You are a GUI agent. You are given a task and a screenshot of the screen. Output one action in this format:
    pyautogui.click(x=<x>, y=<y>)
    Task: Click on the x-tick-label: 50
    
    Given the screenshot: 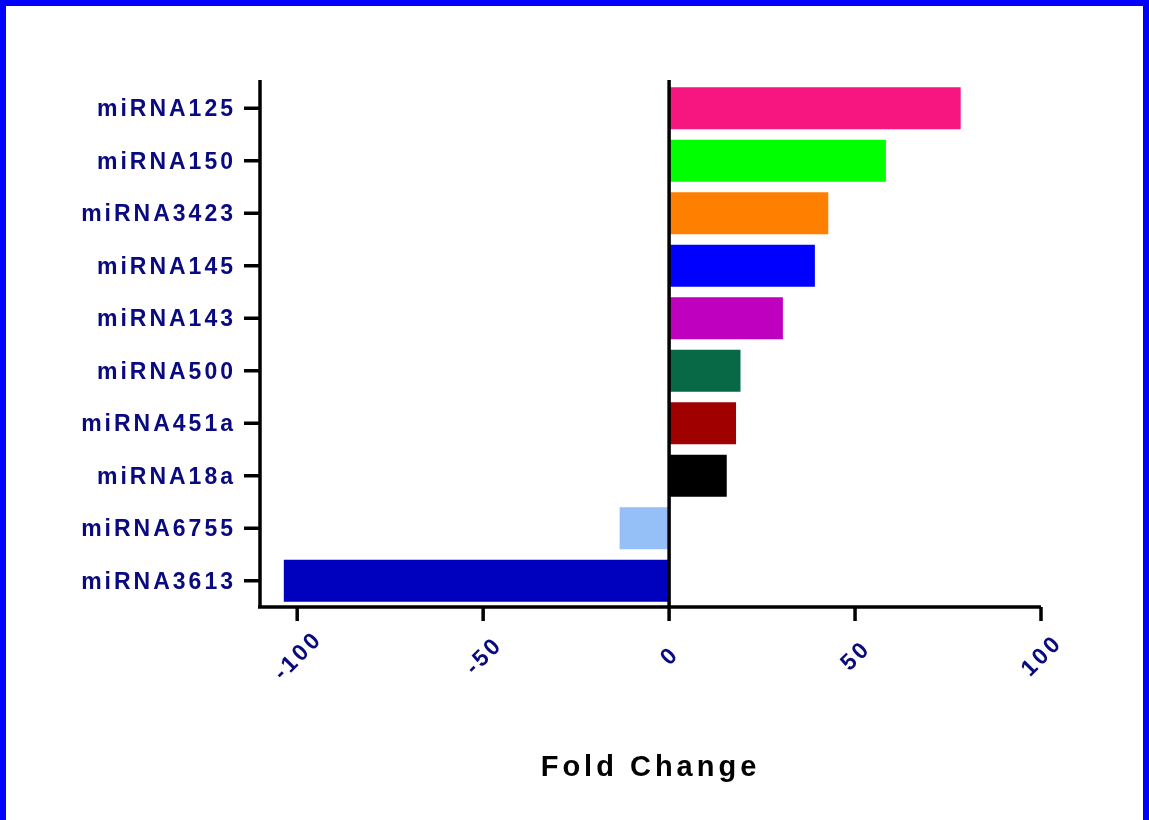 What is the action you would take?
    pyautogui.click(x=855, y=655)
    